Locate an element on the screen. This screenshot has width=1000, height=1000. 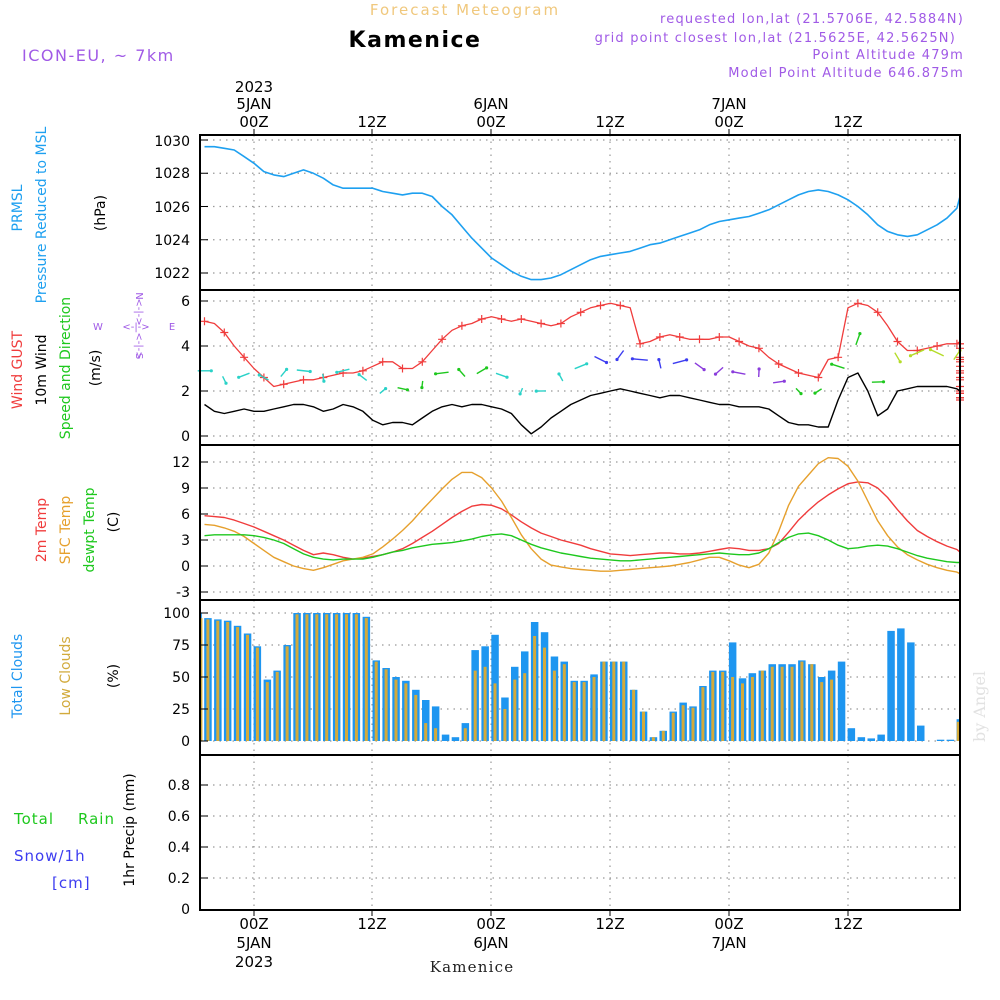
bottom-day-label: 6JAN is located at coordinates (490, 943).